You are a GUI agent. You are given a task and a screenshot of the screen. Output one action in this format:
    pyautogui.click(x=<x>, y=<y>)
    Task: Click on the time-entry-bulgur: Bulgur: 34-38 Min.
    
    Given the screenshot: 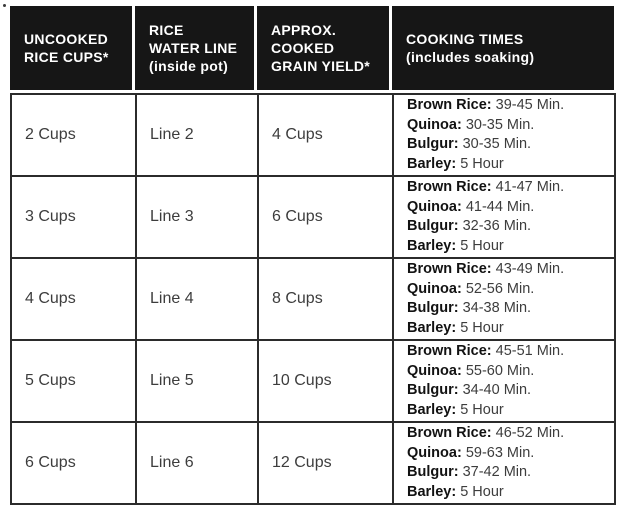 What is the action you would take?
    pyautogui.click(x=510, y=309)
    